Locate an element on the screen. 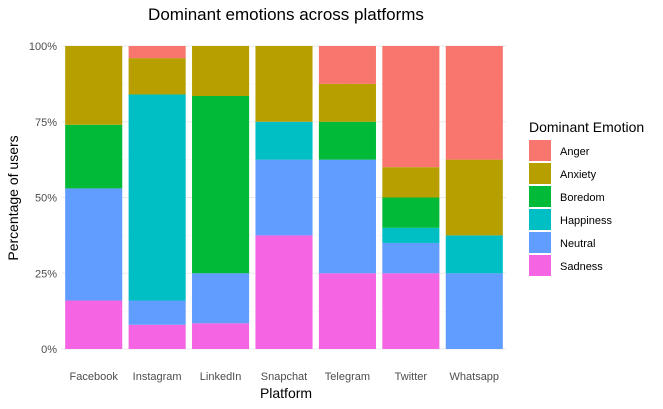 Image resolution: width=663 pixels, height=409 pixels. bar-segment-telegram-sadness is located at coordinates (347, 311).